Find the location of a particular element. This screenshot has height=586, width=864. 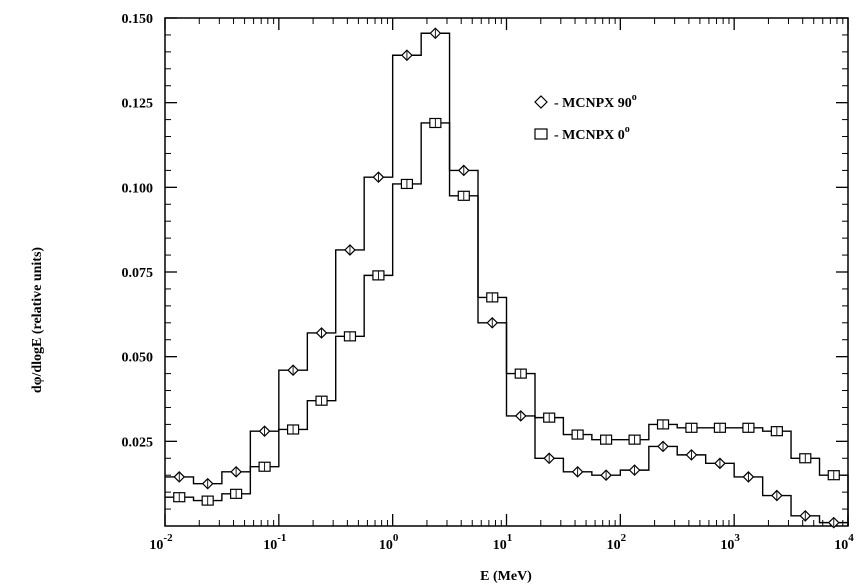

y-tick-label: 0.125 is located at coordinates (138, 104).